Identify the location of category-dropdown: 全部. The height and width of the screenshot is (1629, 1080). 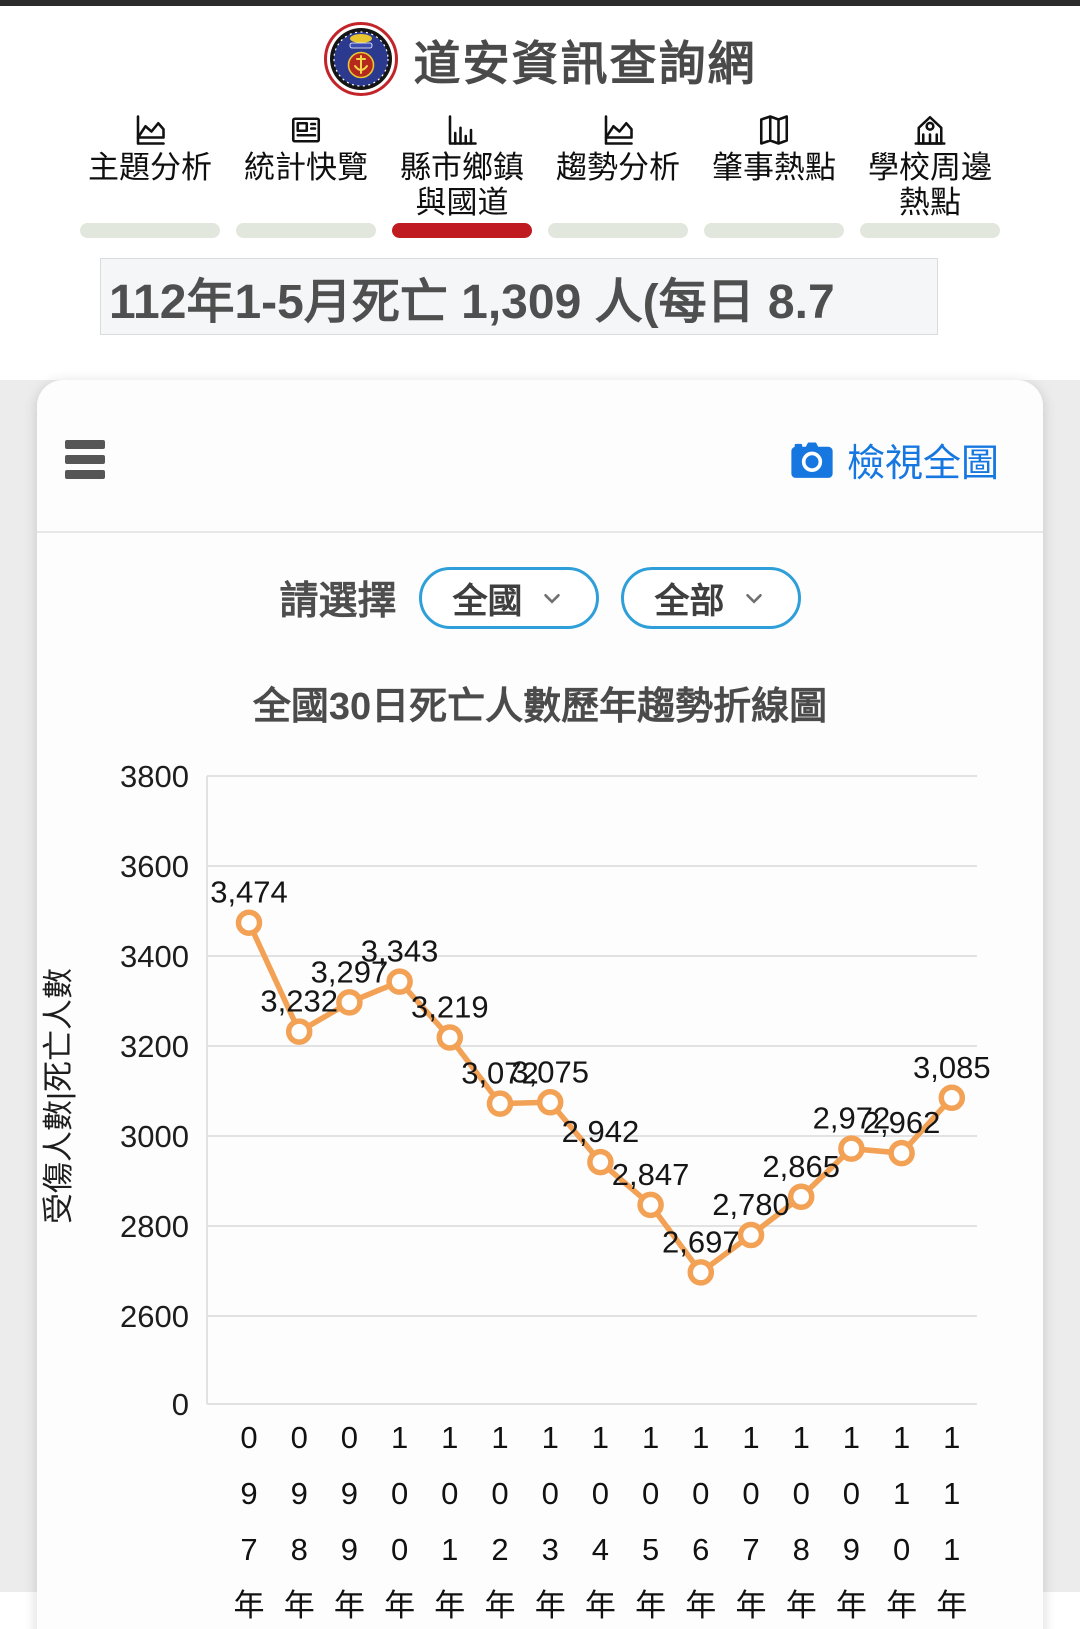
(710, 598).